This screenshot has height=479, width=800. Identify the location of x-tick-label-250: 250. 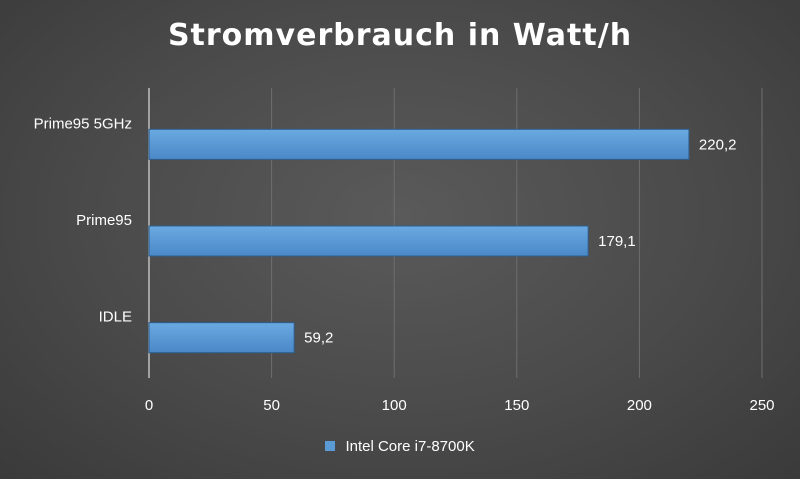
(761, 405).